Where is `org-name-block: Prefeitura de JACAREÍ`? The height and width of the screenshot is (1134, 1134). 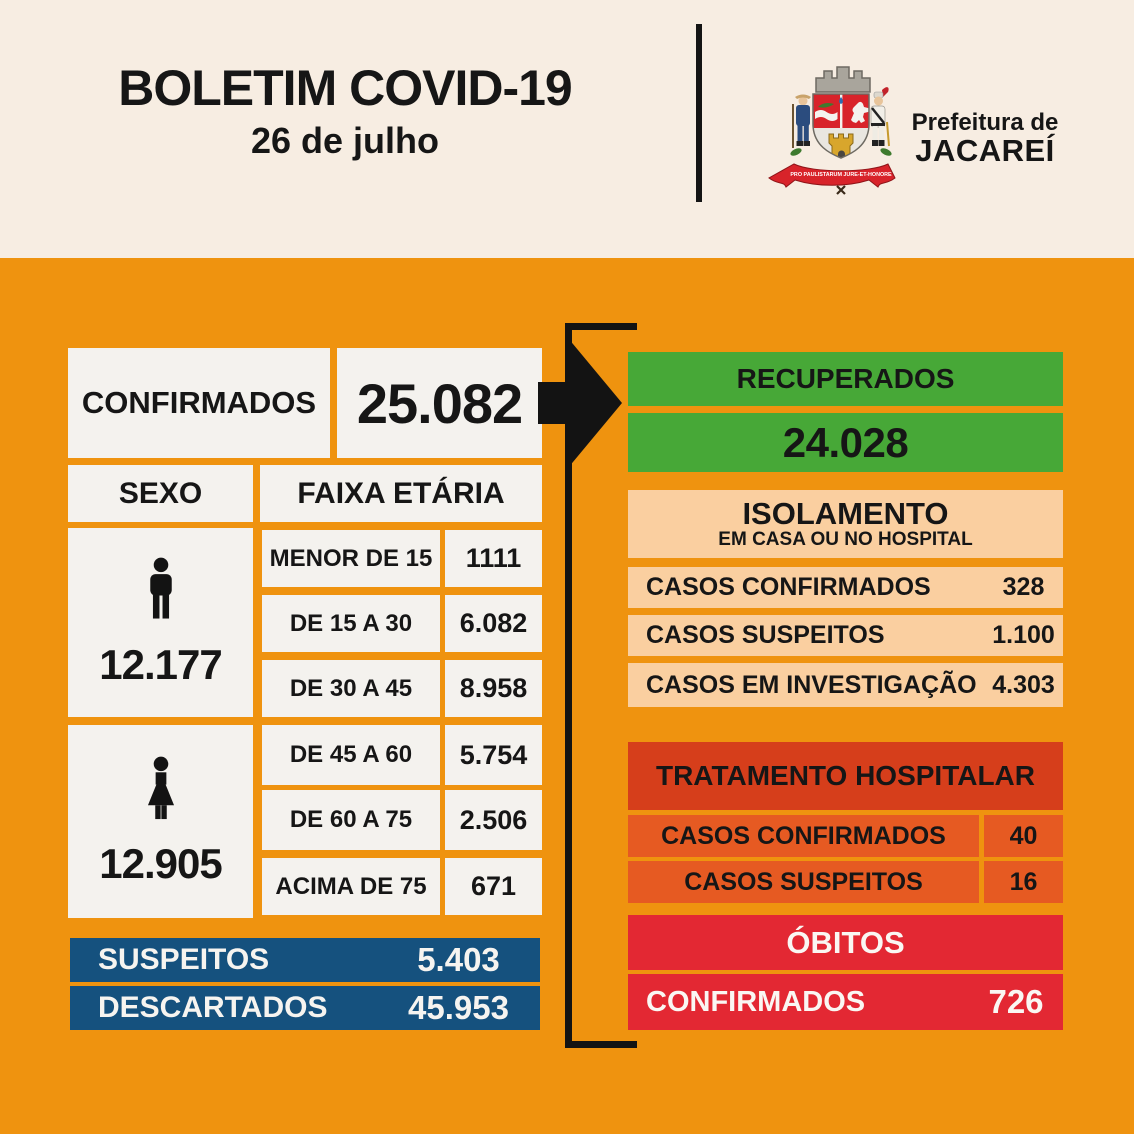 org-name-block: Prefeitura de JACAREÍ is located at coordinates (985, 139).